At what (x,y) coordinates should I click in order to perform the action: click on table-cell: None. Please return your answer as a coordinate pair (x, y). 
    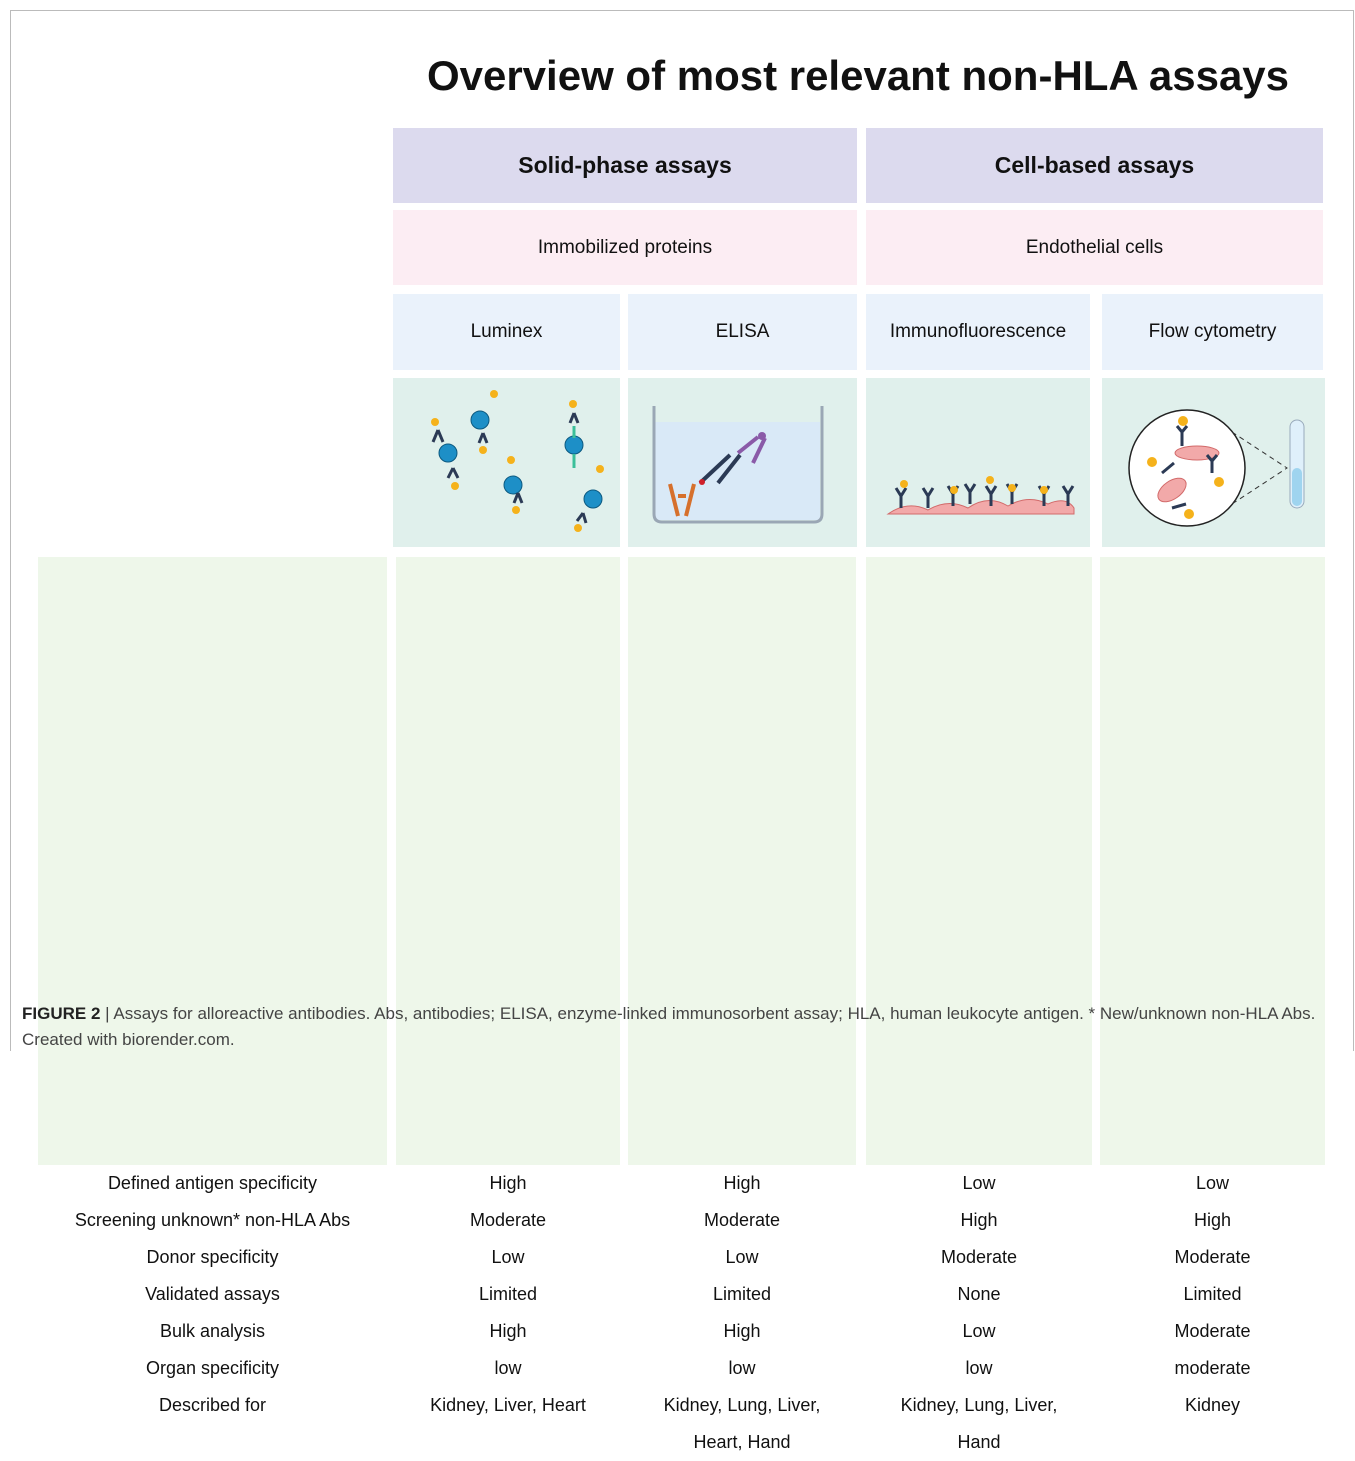
    Looking at the image, I should click on (979, 1294).